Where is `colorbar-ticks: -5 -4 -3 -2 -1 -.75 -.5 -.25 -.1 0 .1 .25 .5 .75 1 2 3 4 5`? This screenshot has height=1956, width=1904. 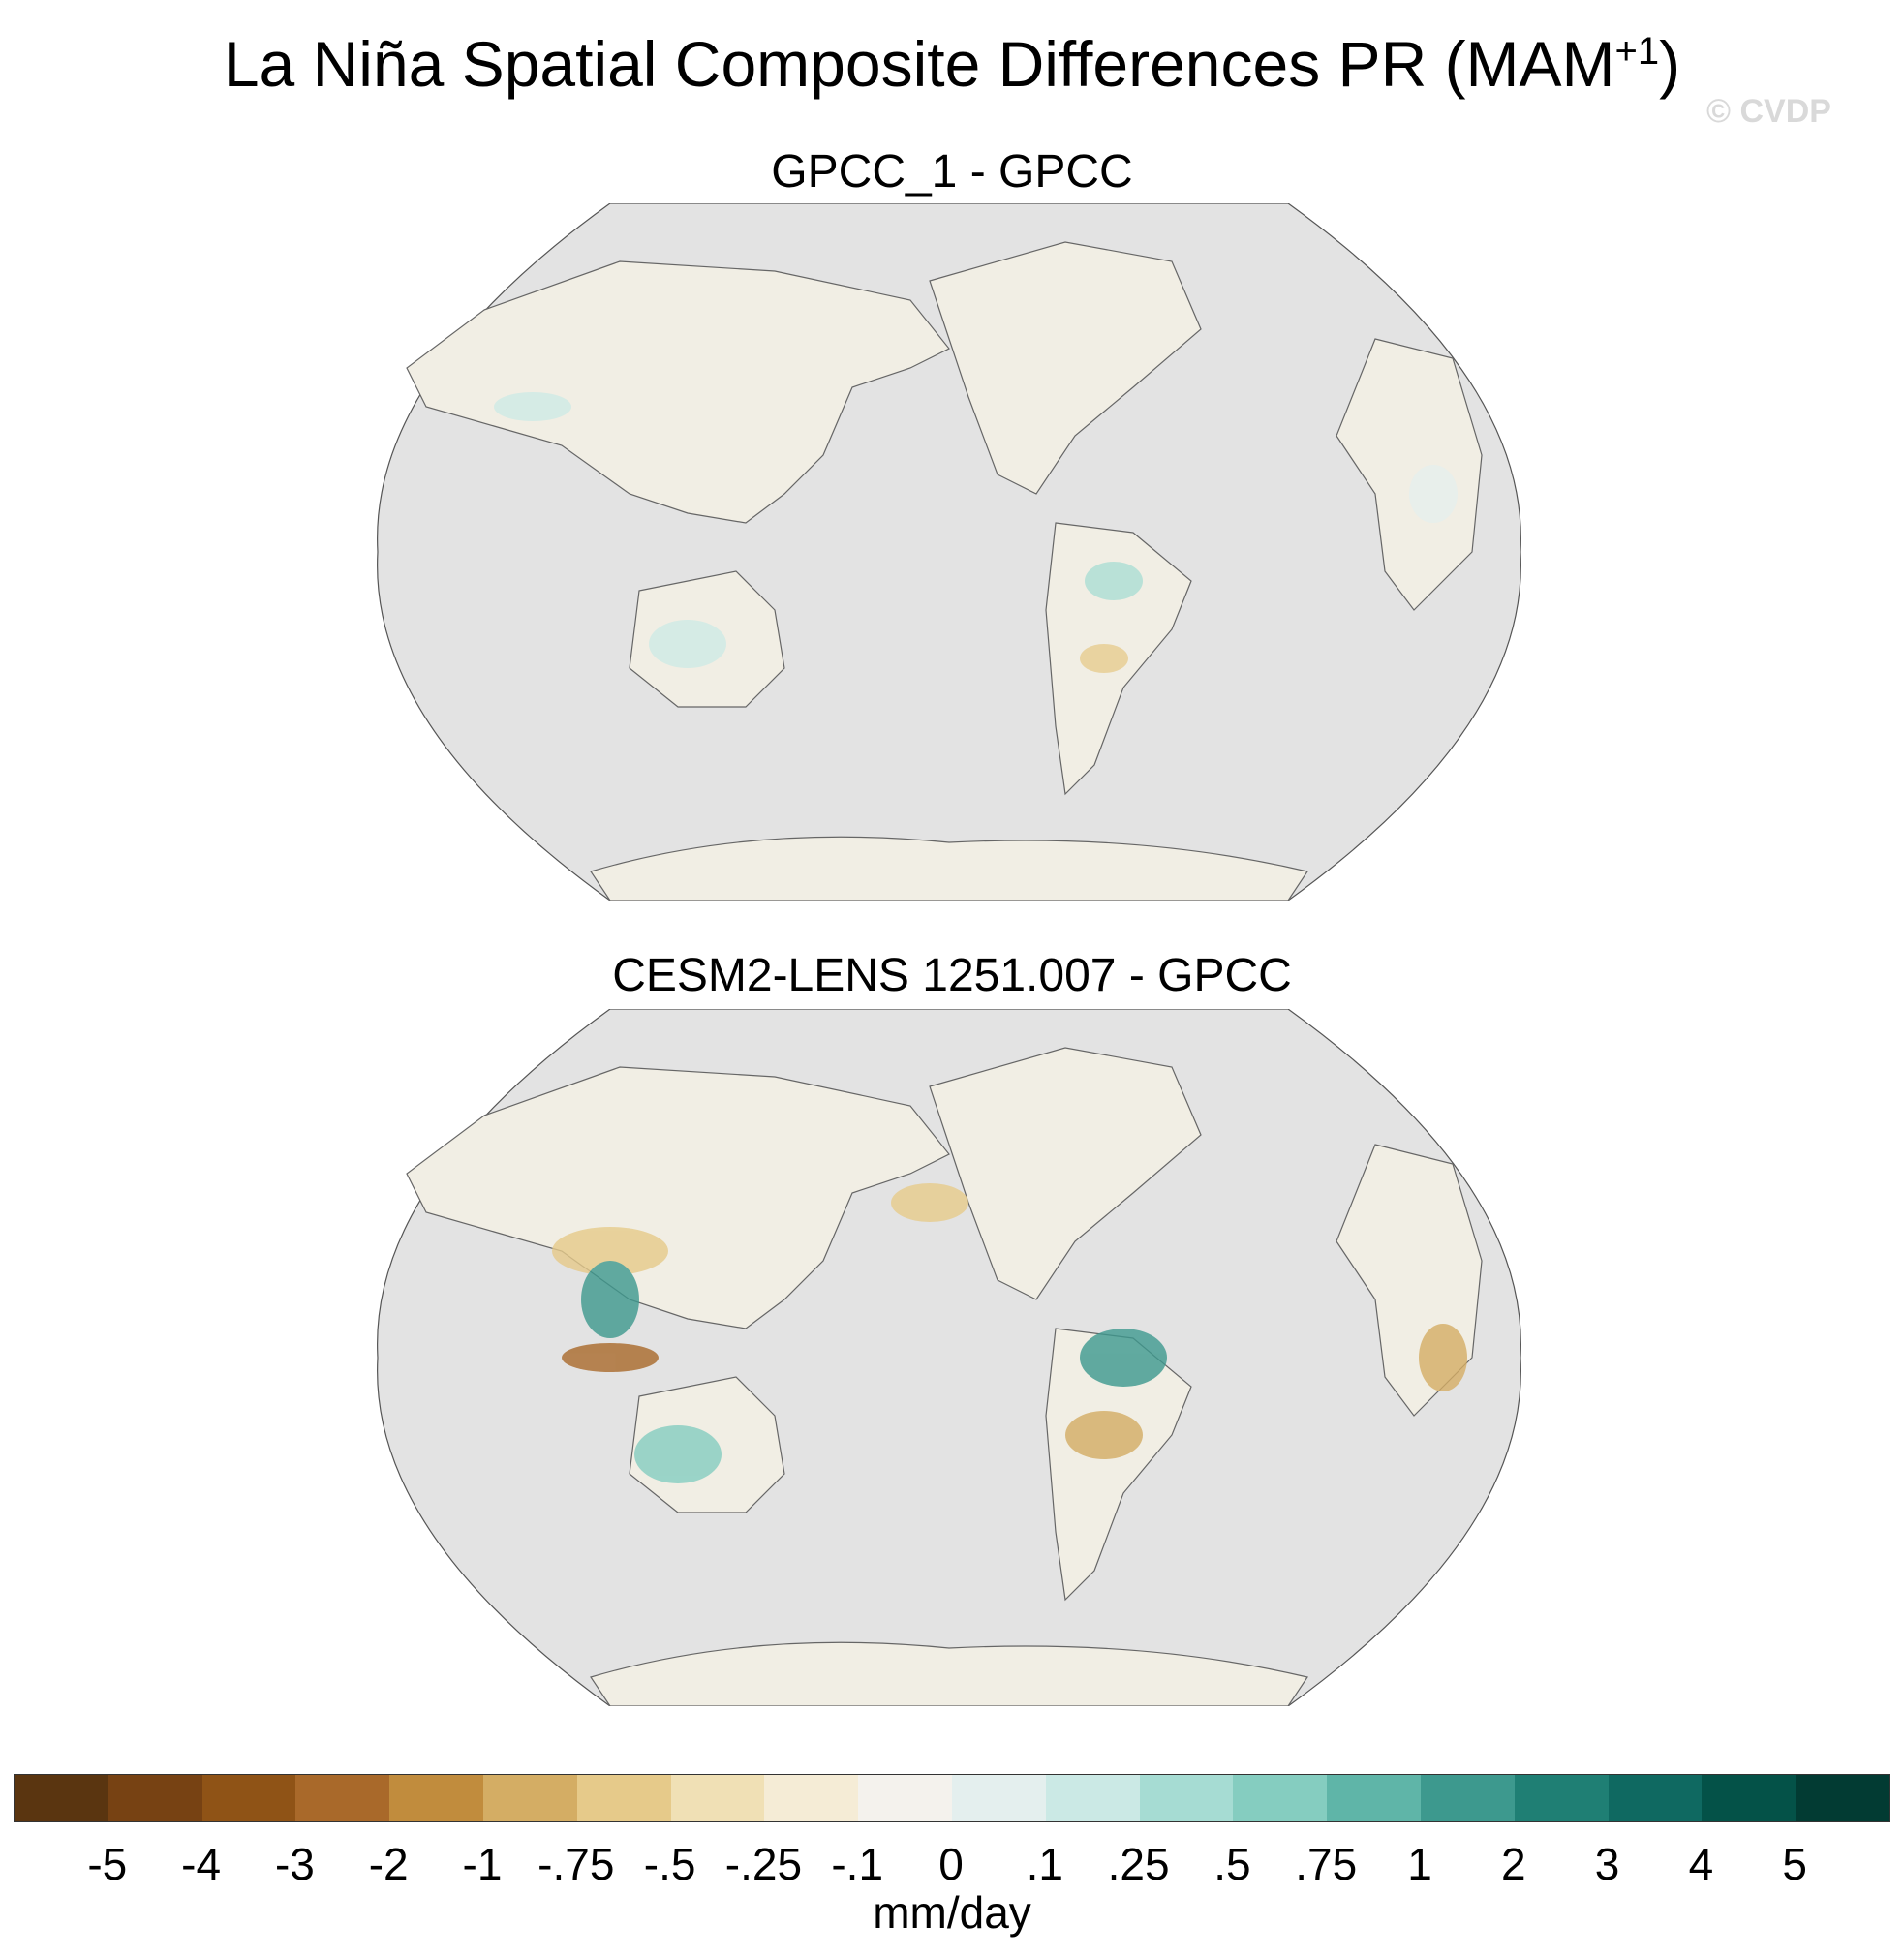
colorbar-ticks: -5 -4 -3 -2 -1 -.75 -.5 -.25 -.1 0 .1 .25 .5 .75 1 2 3 4 5 is located at coordinates (952, 1867).